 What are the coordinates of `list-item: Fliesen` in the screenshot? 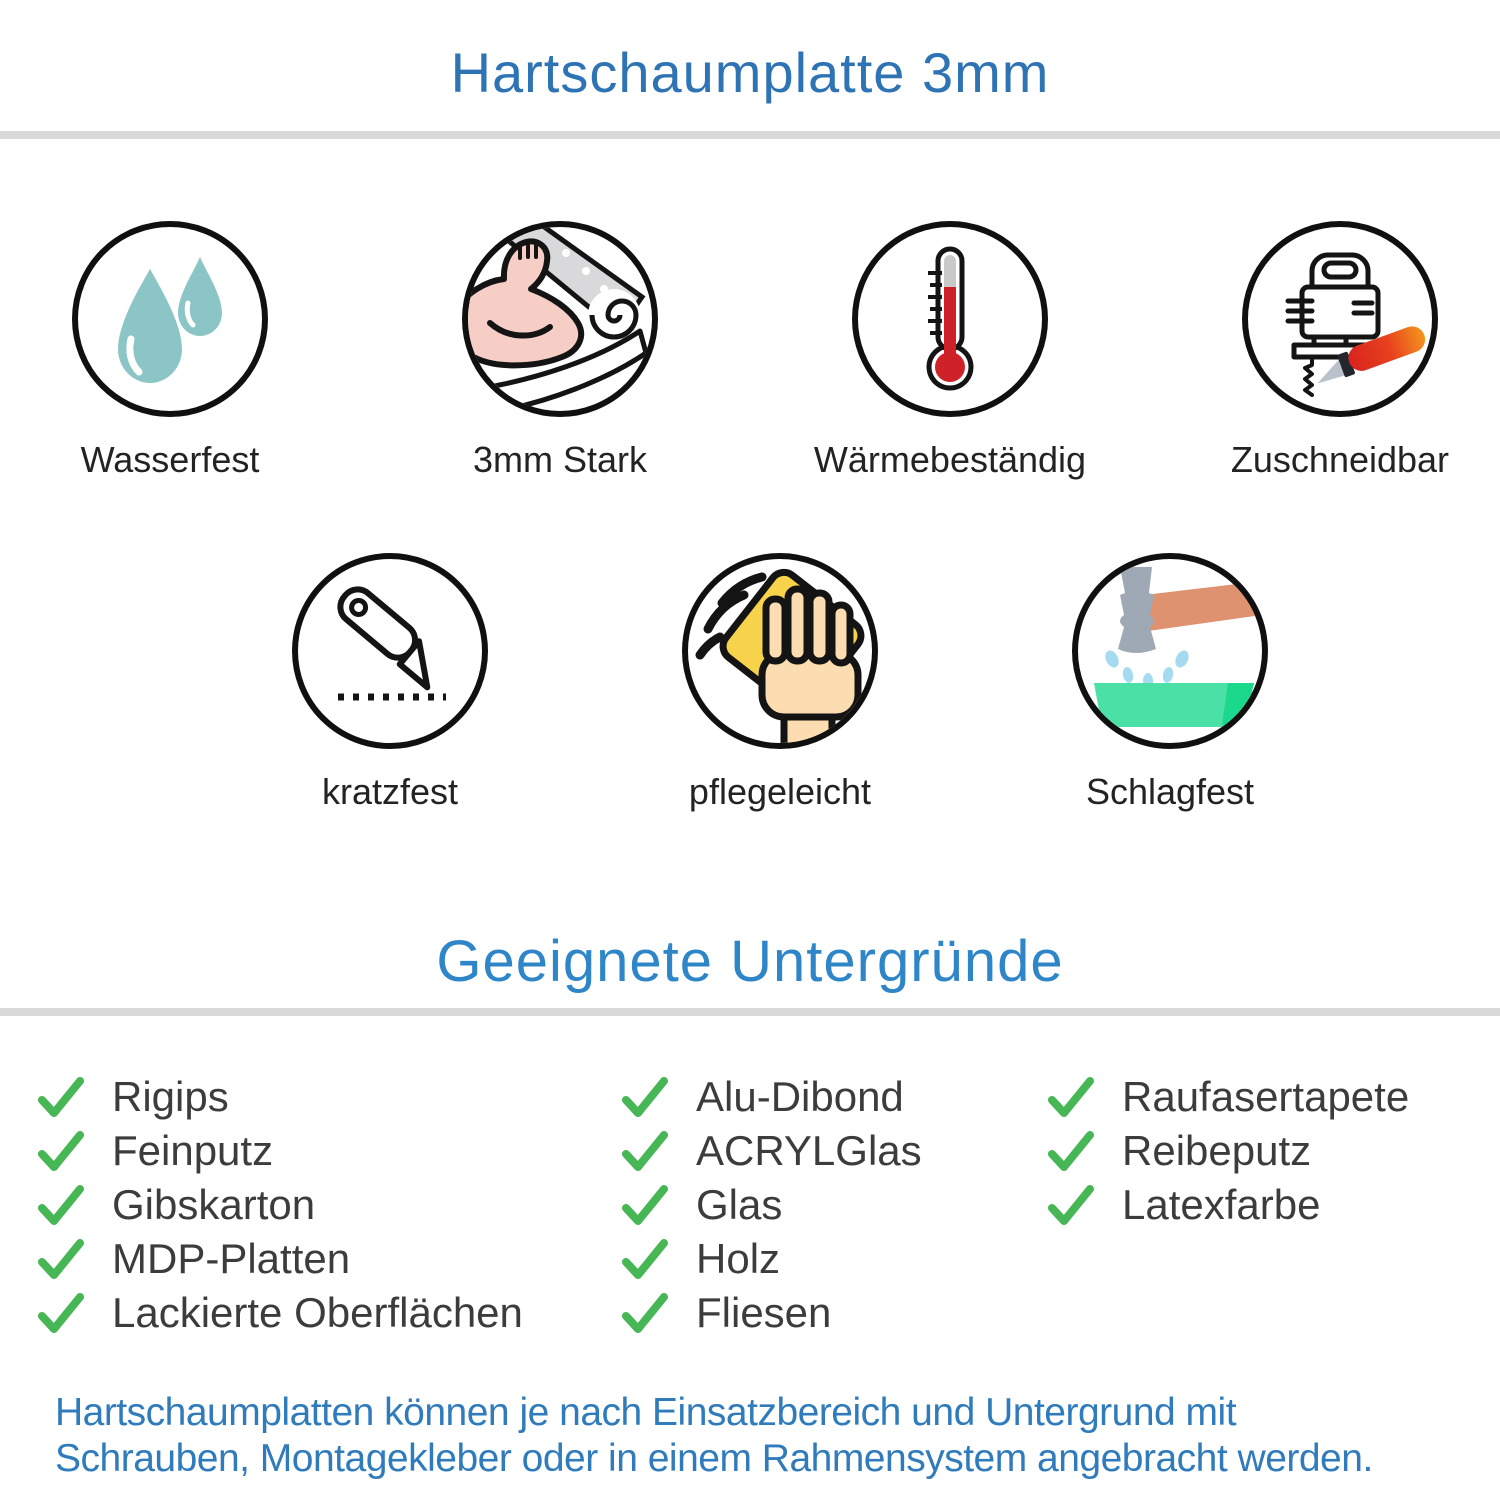 It's located at (772, 1313).